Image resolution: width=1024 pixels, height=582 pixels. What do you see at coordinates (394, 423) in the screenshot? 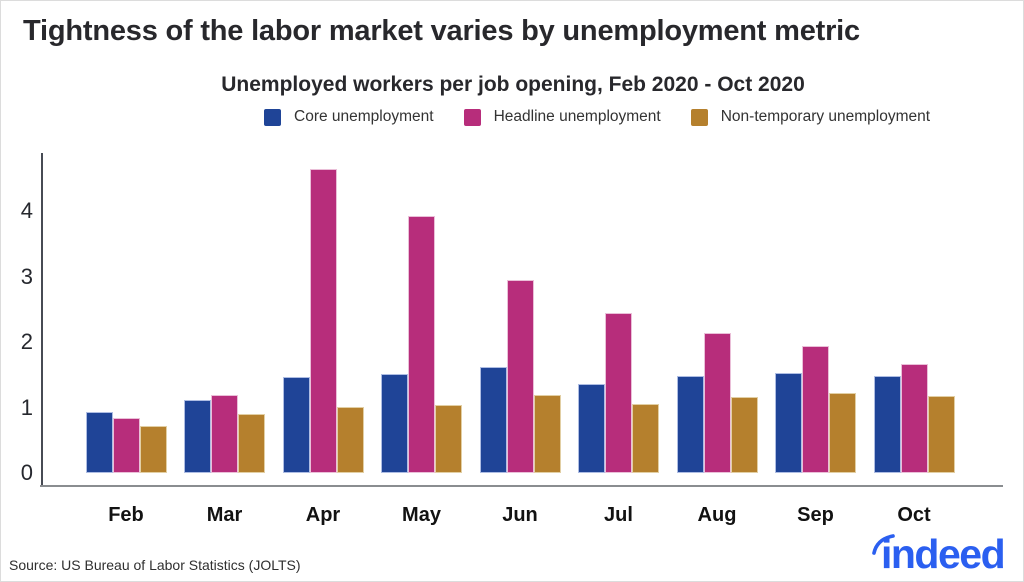
I see `bar-core-may` at bounding box center [394, 423].